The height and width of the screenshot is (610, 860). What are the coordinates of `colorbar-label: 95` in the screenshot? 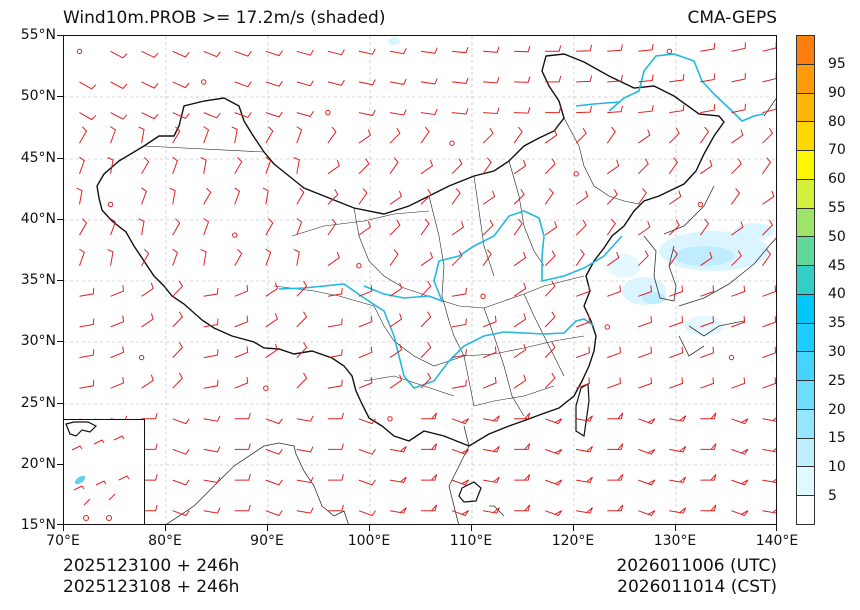 It's located at (837, 64).